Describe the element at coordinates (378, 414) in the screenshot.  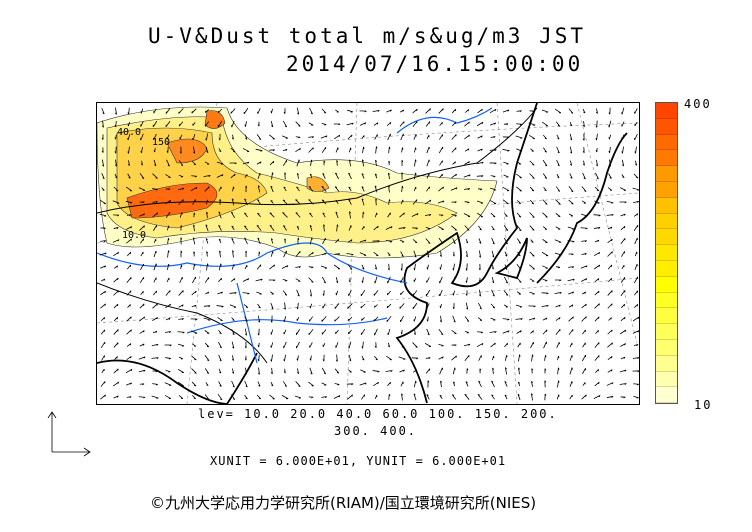
I see `contour-levels-line1: lev= 10.0 20.0 40.0 60.0 100. 150. 200.` at that location.